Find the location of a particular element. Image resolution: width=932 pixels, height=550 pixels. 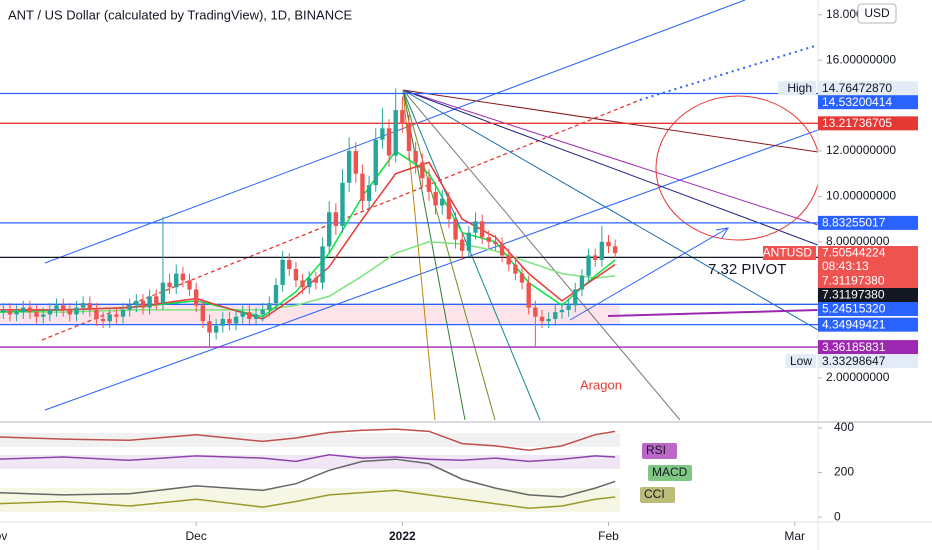

y-tick-label: 10.00000000 is located at coordinates (861, 196).